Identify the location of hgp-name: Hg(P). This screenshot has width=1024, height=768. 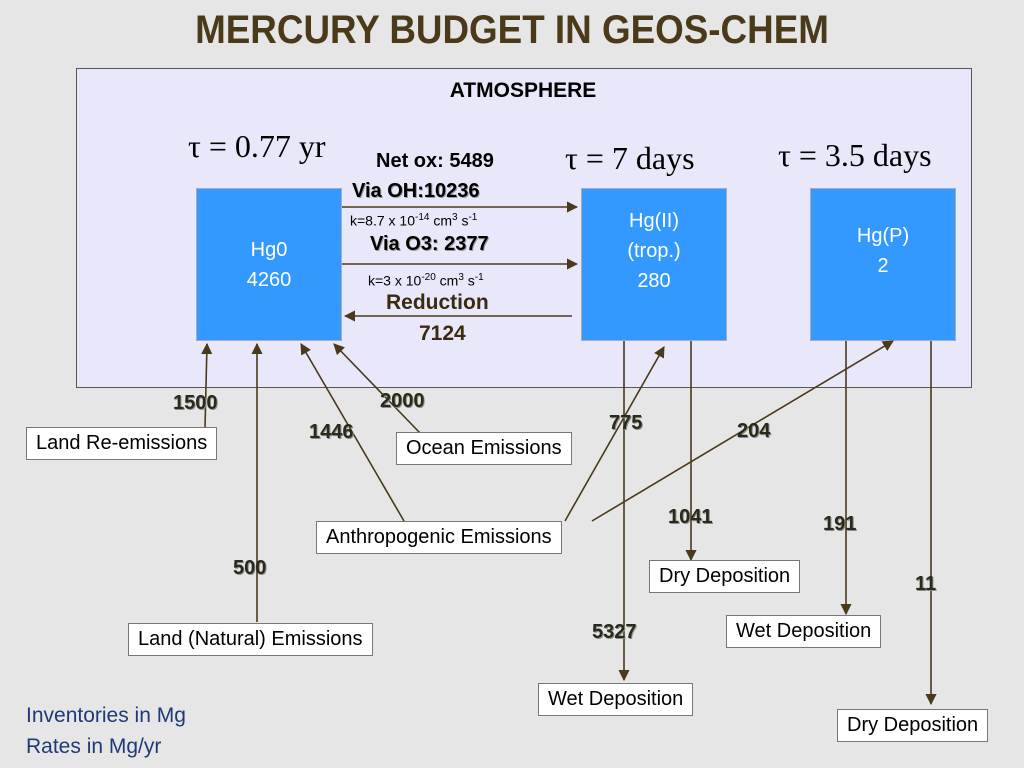
(883, 236).